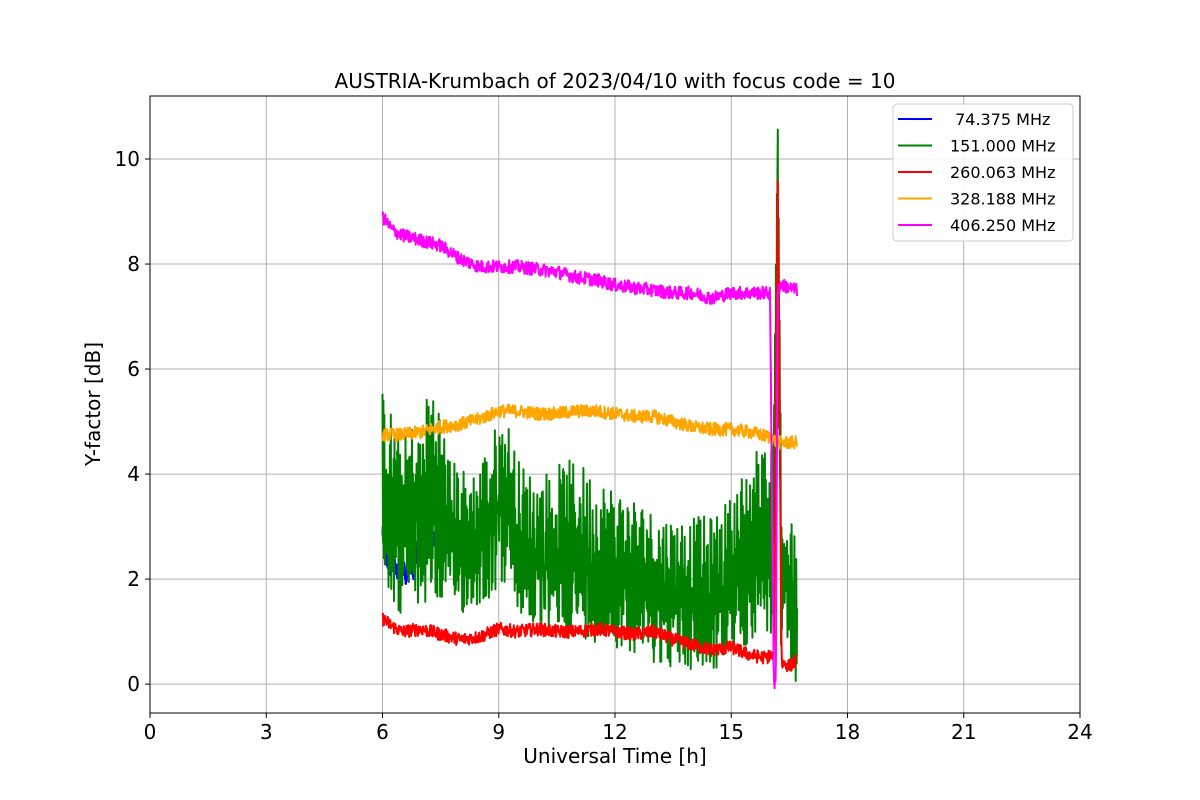  Describe the element at coordinates (498, 732) in the screenshot. I see `x-tick-label: 9` at that location.